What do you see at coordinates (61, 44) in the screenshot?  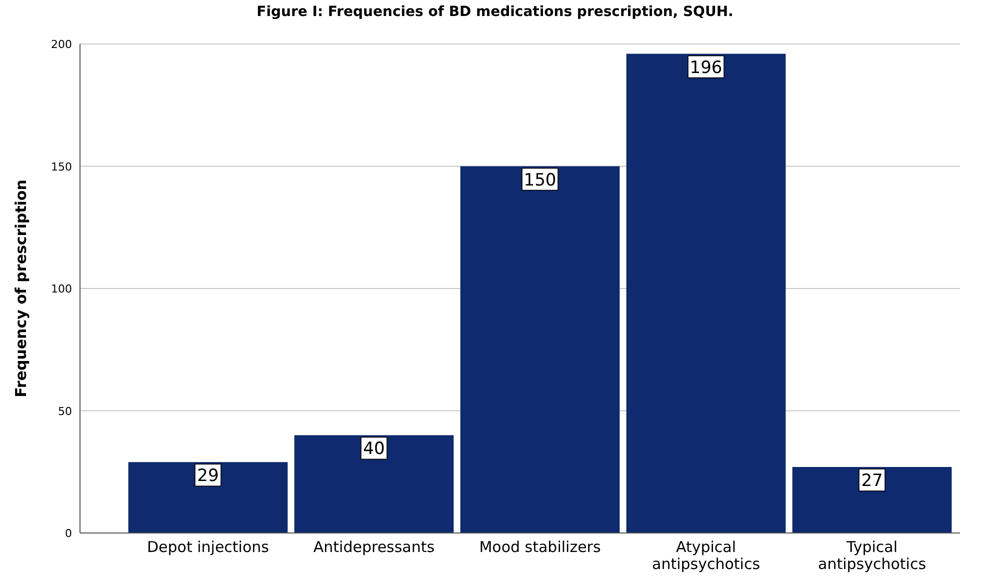 I see `y-tick-label: 200` at bounding box center [61, 44].